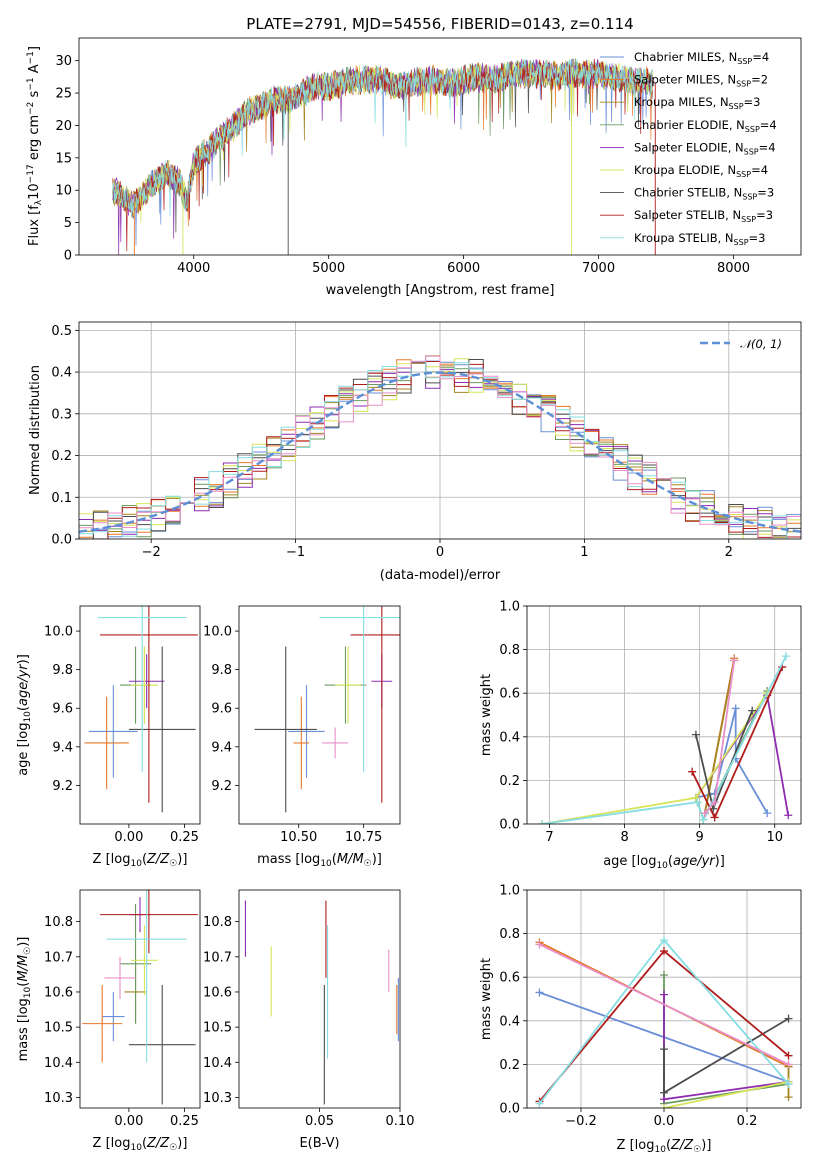  Describe the element at coordinates (68, 223) in the screenshot. I see `y-tick-label: 5` at that location.